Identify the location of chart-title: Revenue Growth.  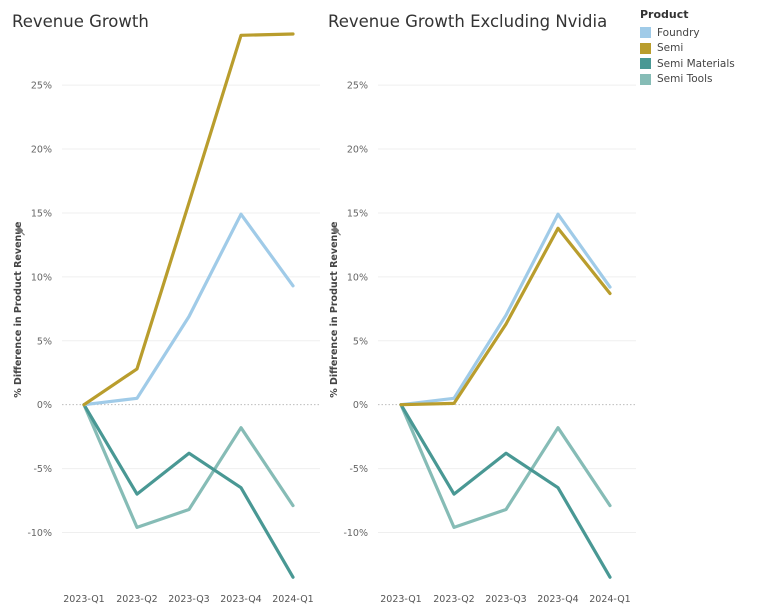
(80, 21).